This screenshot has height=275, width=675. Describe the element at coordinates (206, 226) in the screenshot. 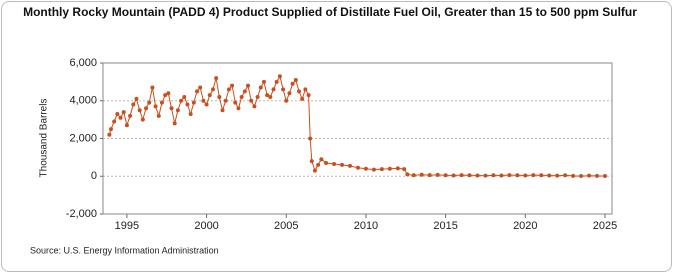

I see `x-tick-label: 2000` at that location.